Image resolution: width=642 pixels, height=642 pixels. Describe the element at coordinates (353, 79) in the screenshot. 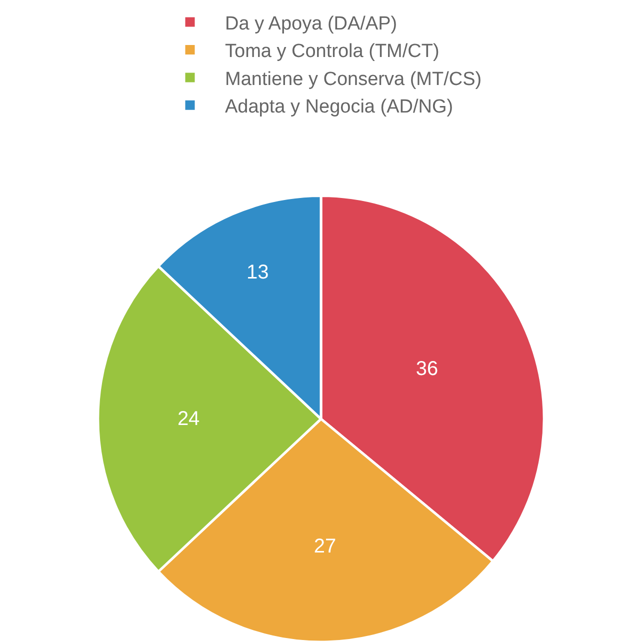

I see `legend-label: Mantiene y Conserva (MT/CS)` at that location.